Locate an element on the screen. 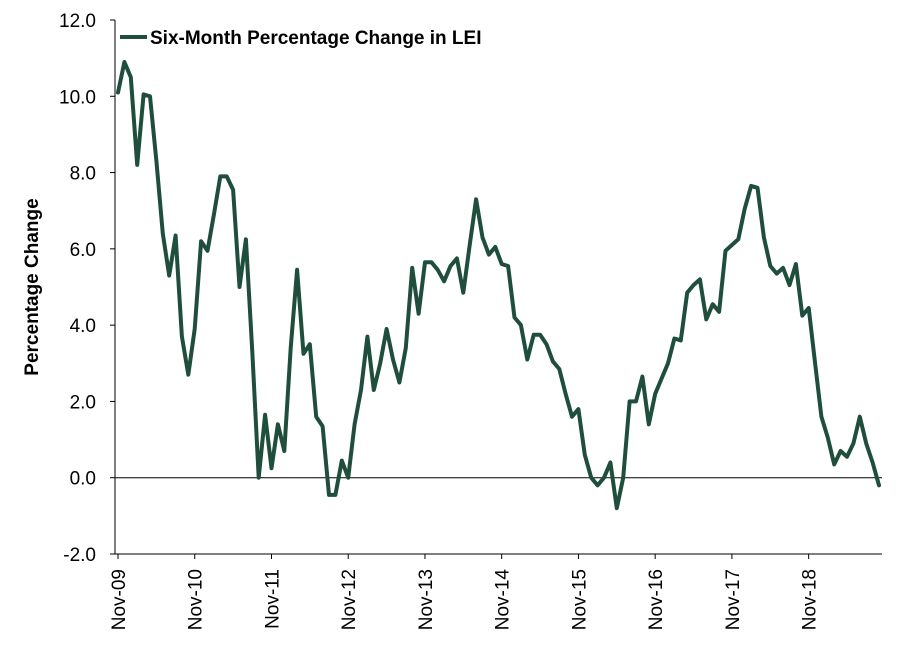  y-tick-label: 10.0 is located at coordinates (77, 97).